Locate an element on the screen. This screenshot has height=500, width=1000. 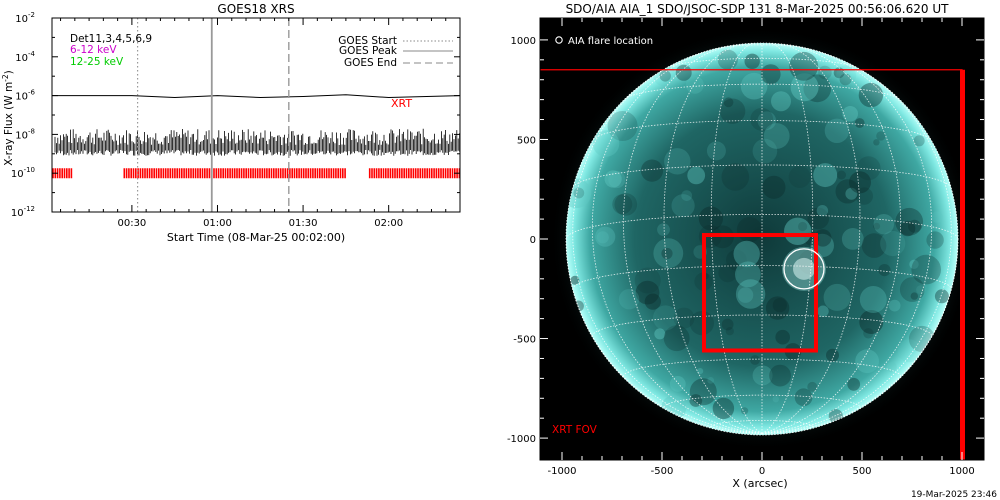
flare-location-circle is located at coordinates (804, 269).